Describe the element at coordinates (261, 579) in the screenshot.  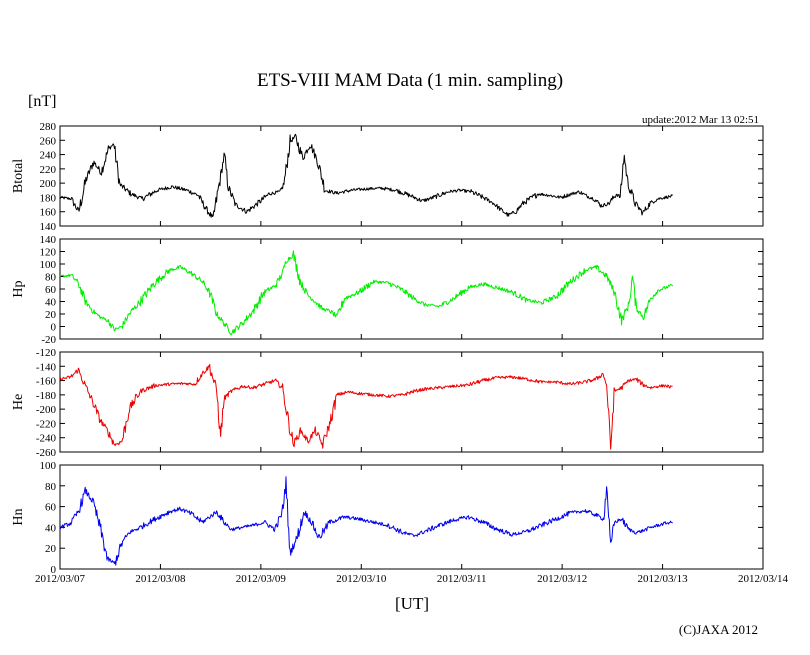
I see `x-tick-label: 2012/03/09` at that location.